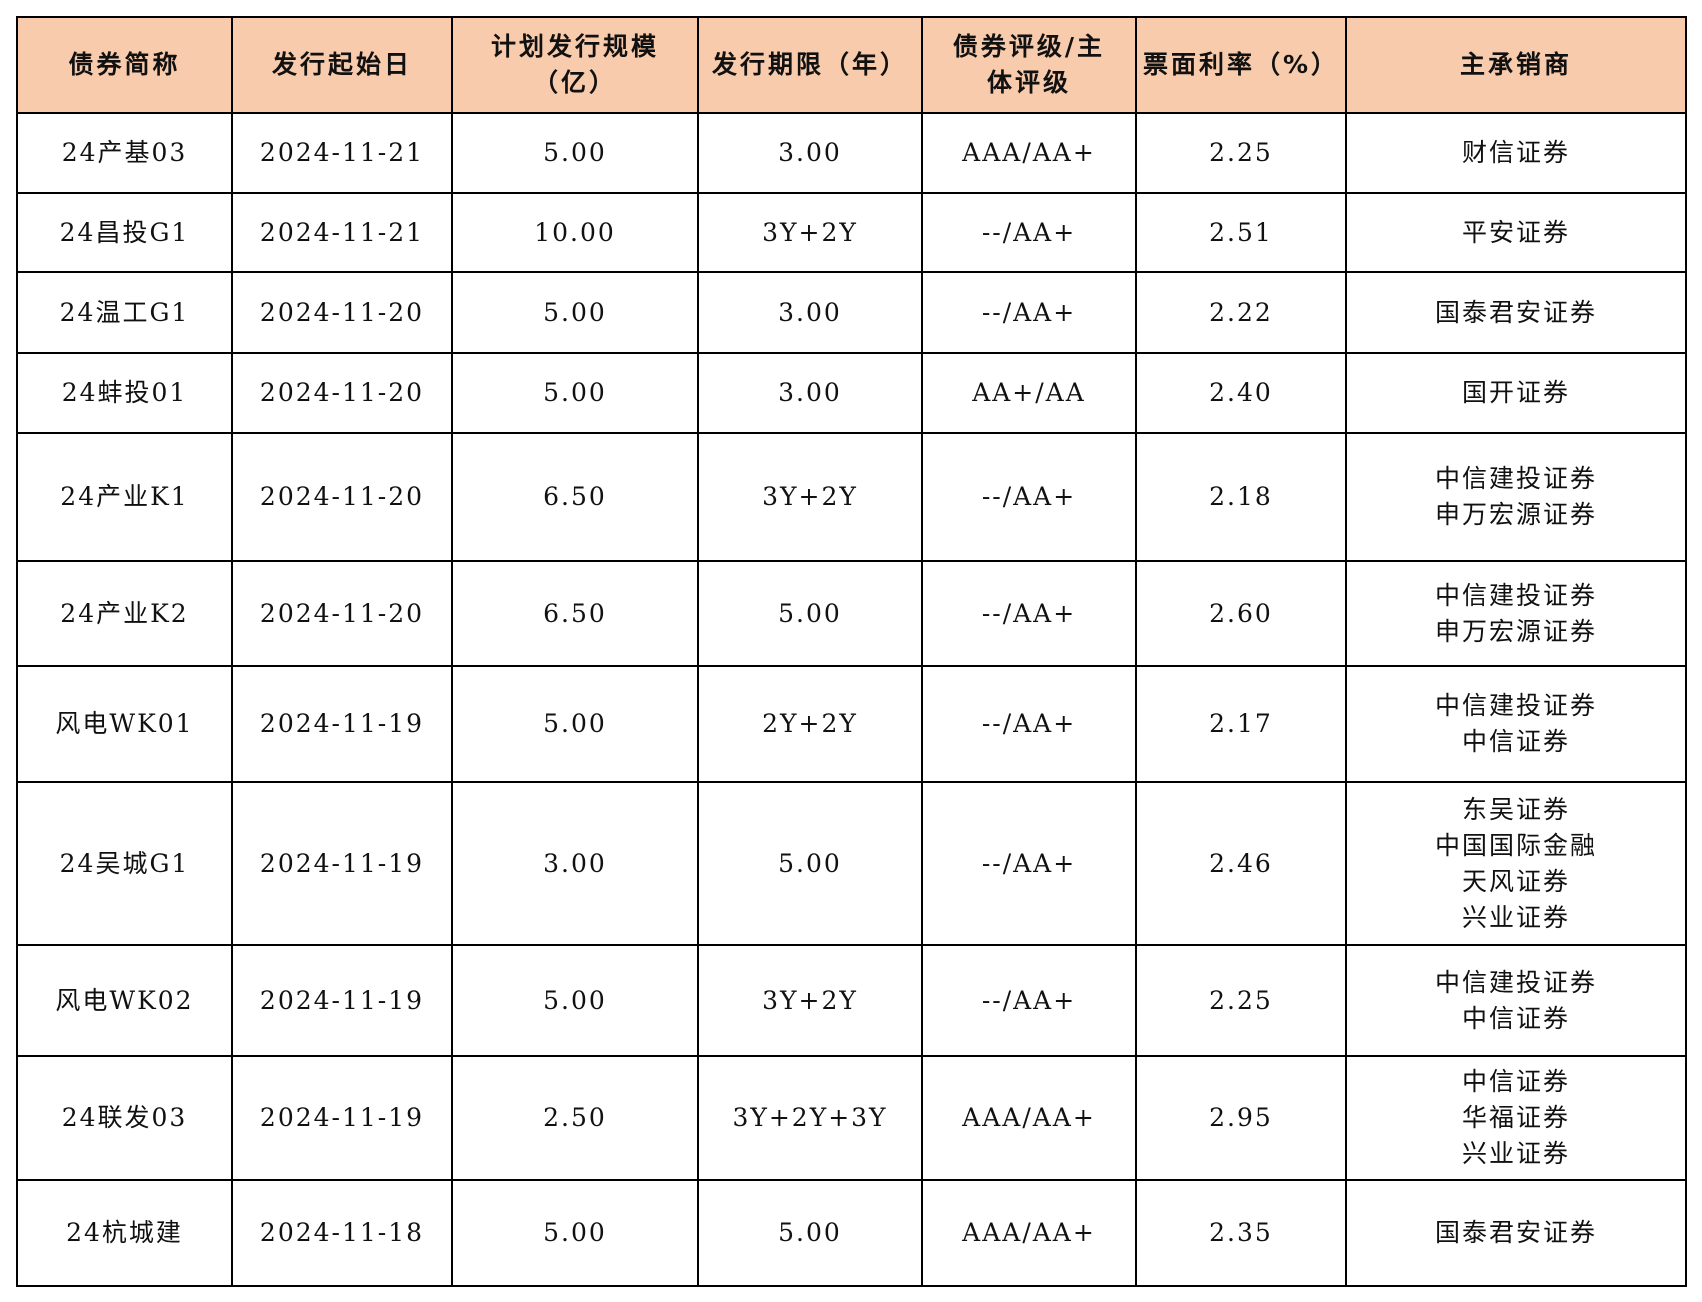 This screenshot has width=1702, height=1302. What do you see at coordinates (1515, 1081) in the screenshot?
I see `cell-line: 中信证券` at bounding box center [1515, 1081].